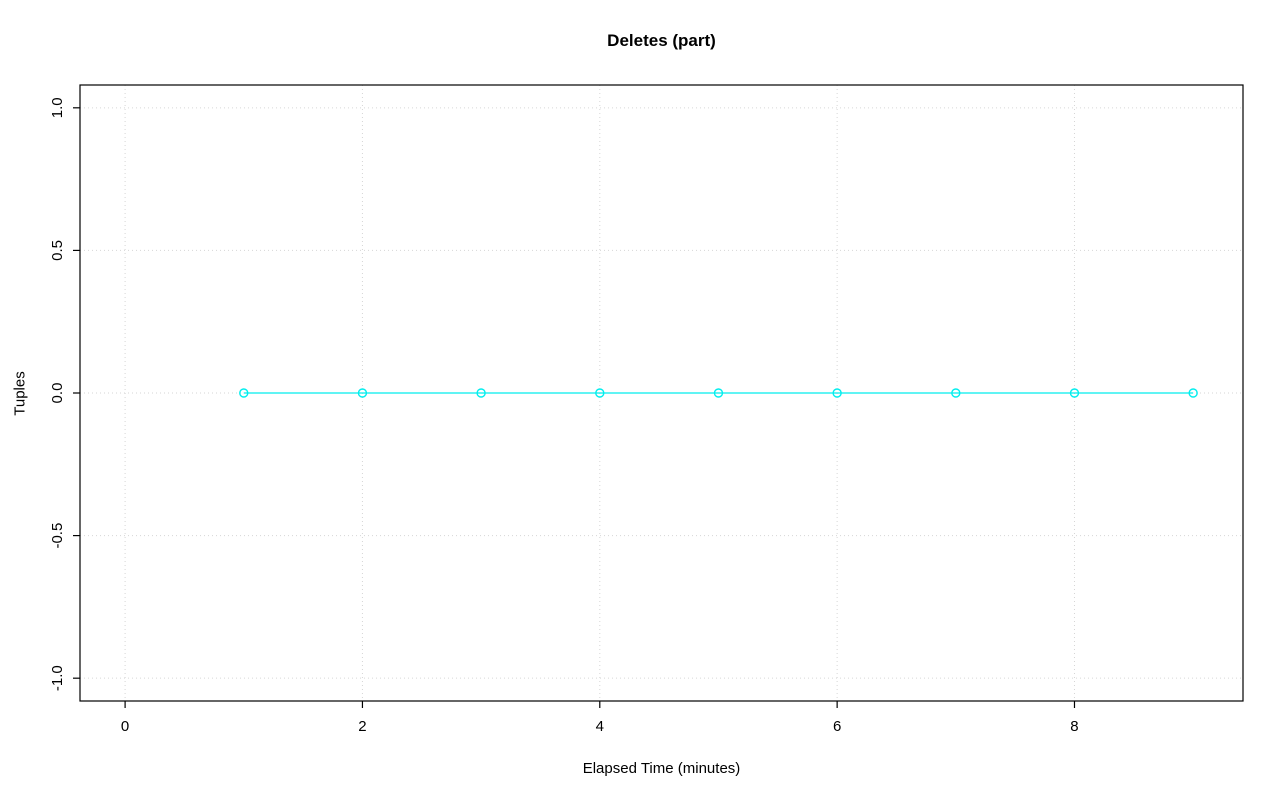 The image size is (1280, 801). Describe the element at coordinates (20, 393) in the screenshot. I see `y-axis-label: Tuples` at that location.